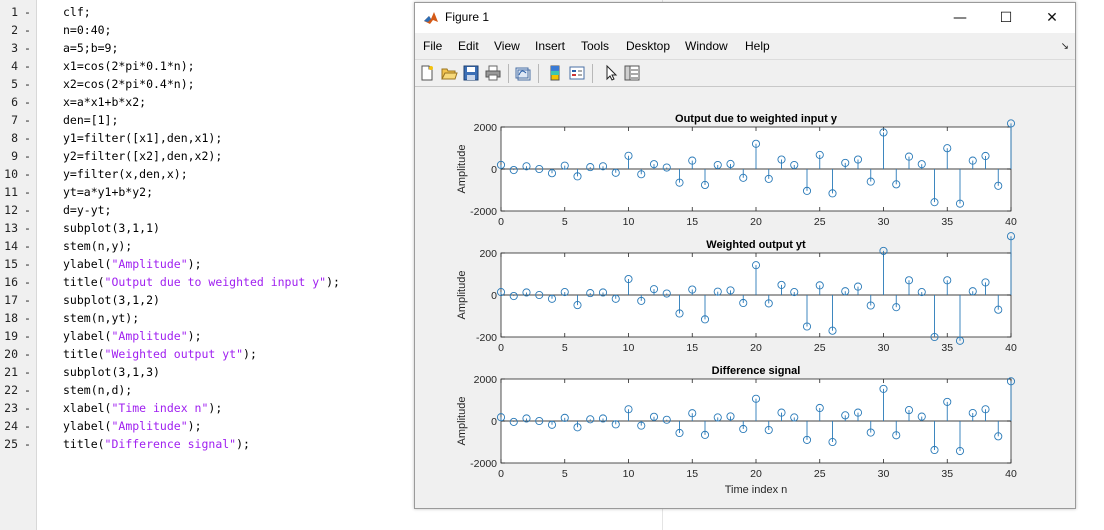 This screenshot has width=1104, height=530. Describe the element at coordinates (577, 73) in the screenshot. I see `insert-legend-icon` at that location.